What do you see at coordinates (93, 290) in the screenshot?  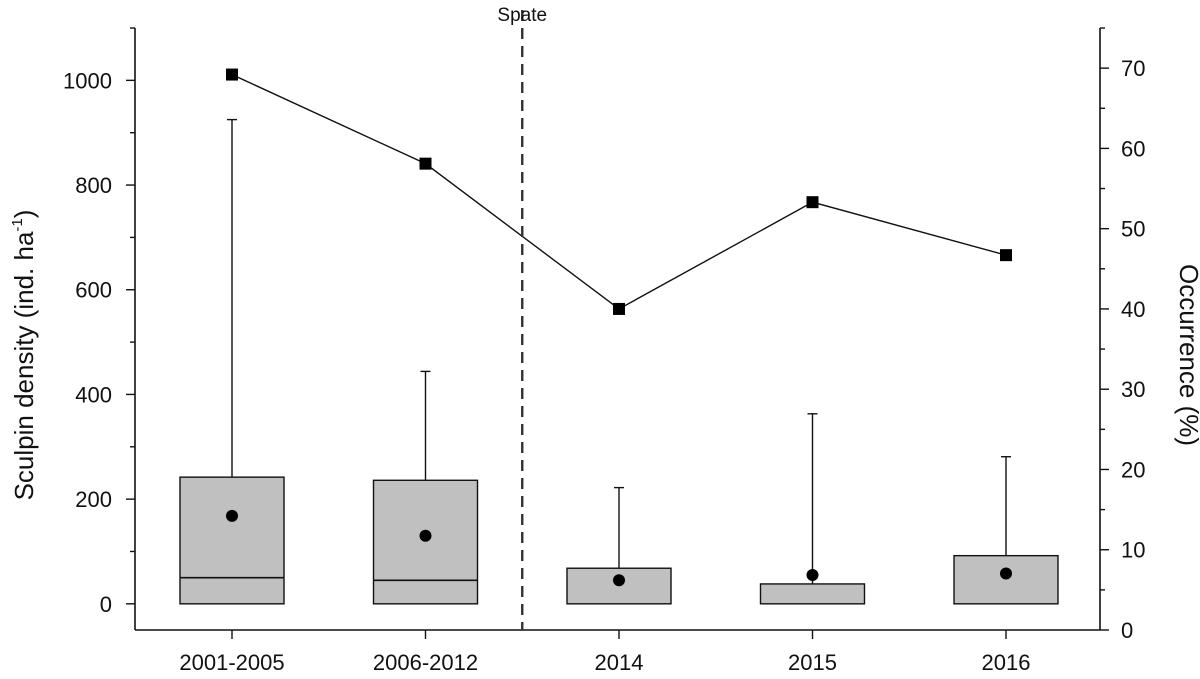 I see `left-tick-label: 600` at bounding box center [93, 290].